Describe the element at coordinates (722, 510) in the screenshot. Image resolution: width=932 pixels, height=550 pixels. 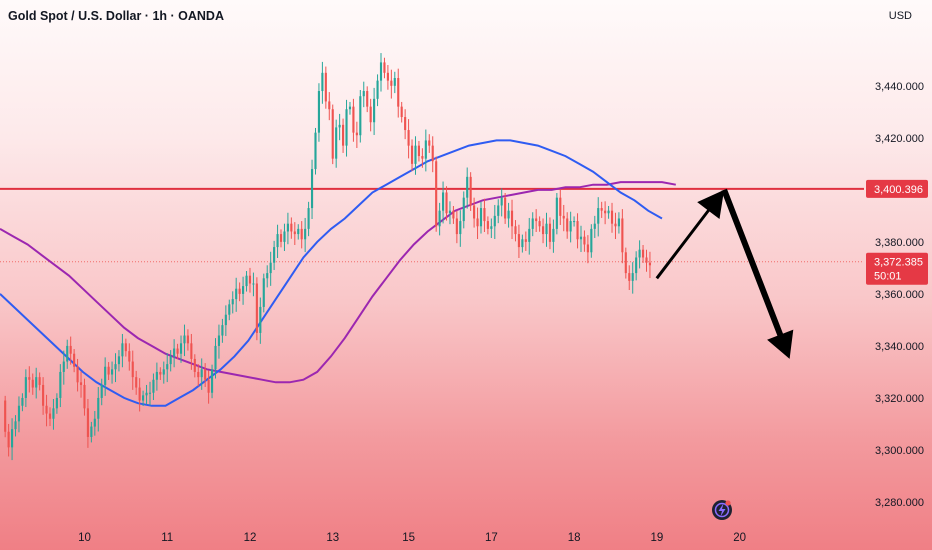
I see `tv-logo` at that location.